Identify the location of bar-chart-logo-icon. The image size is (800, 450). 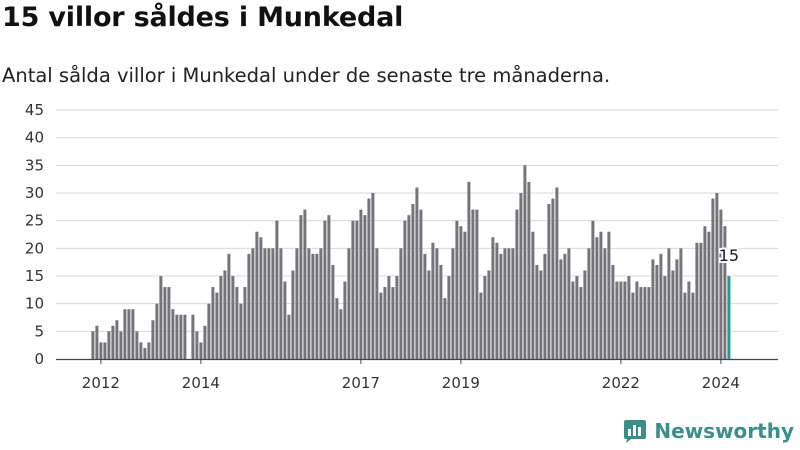
(635, 431).